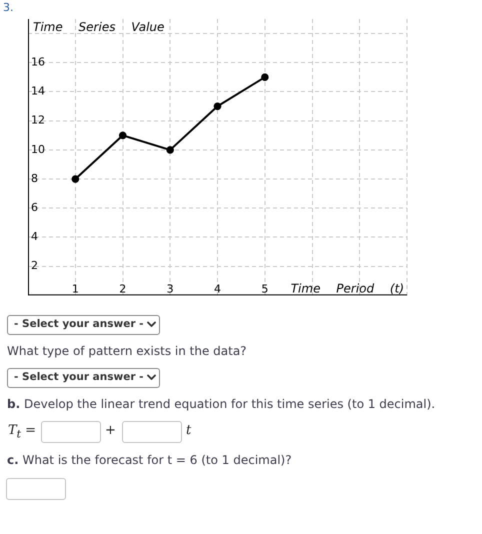  Describe the element at coordinates (75, 289) in the screenshot. I see `x-tick-label: 1` at that location.